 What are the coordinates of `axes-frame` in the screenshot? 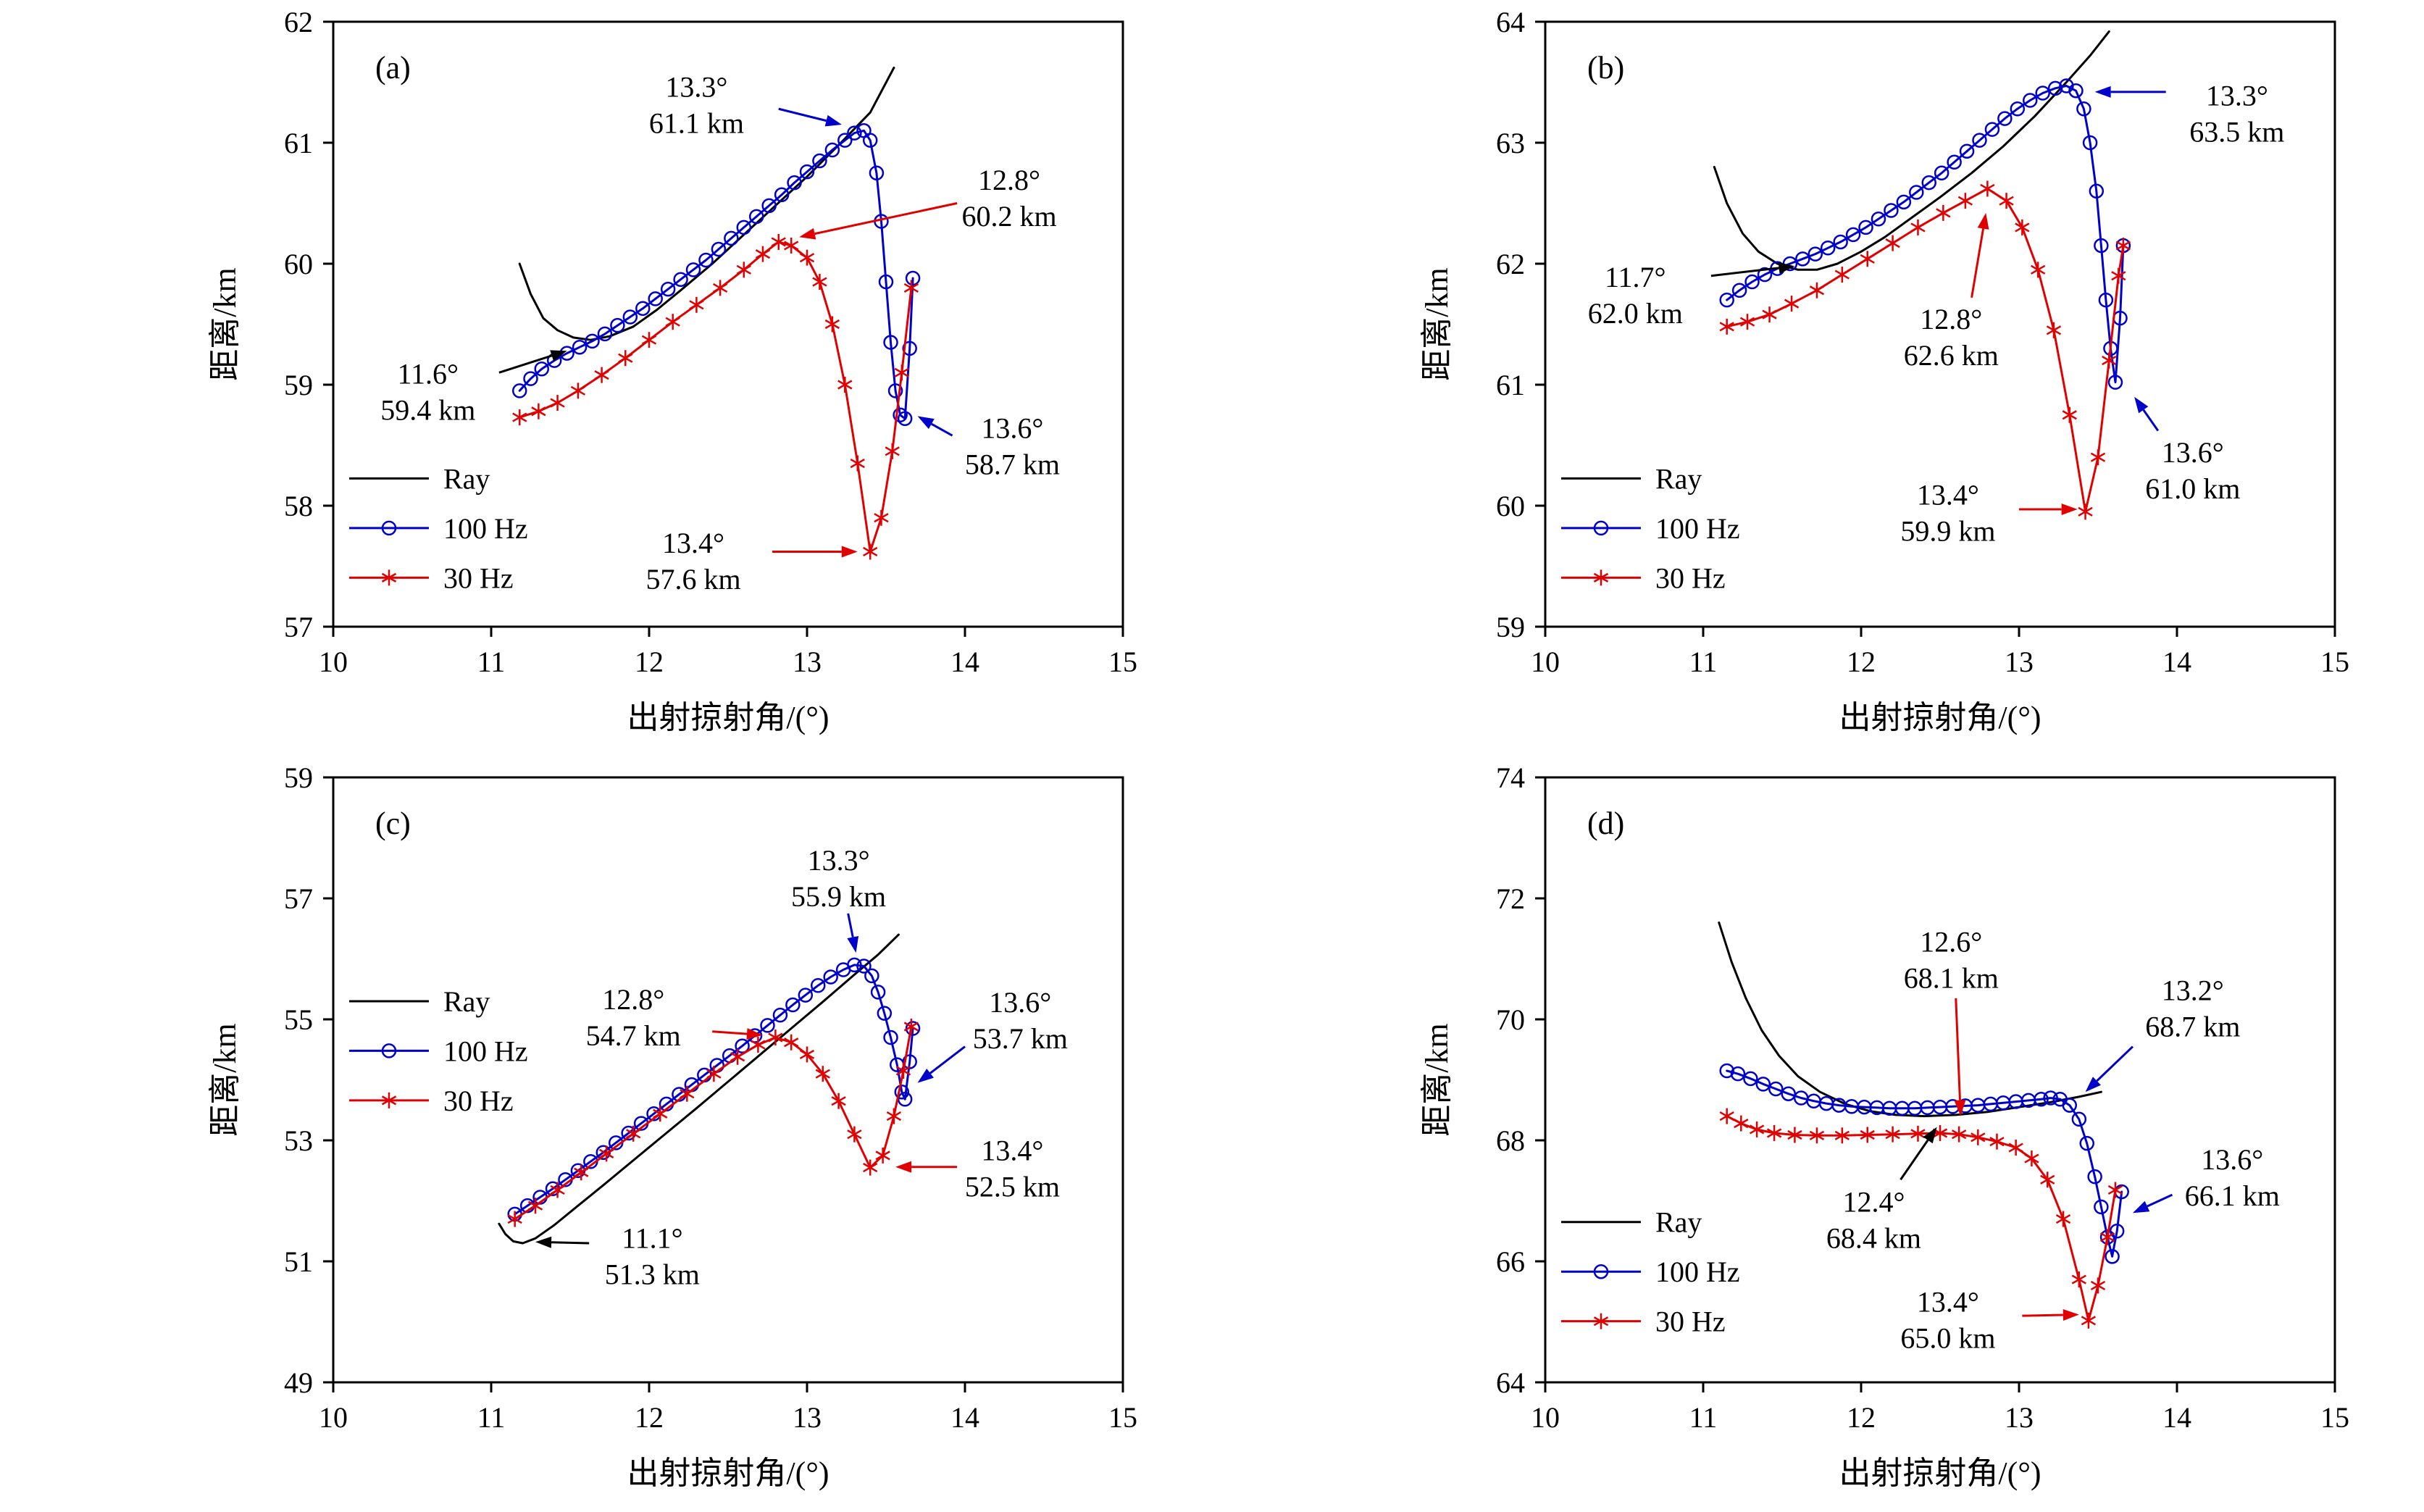 It's located at (1940, 324).